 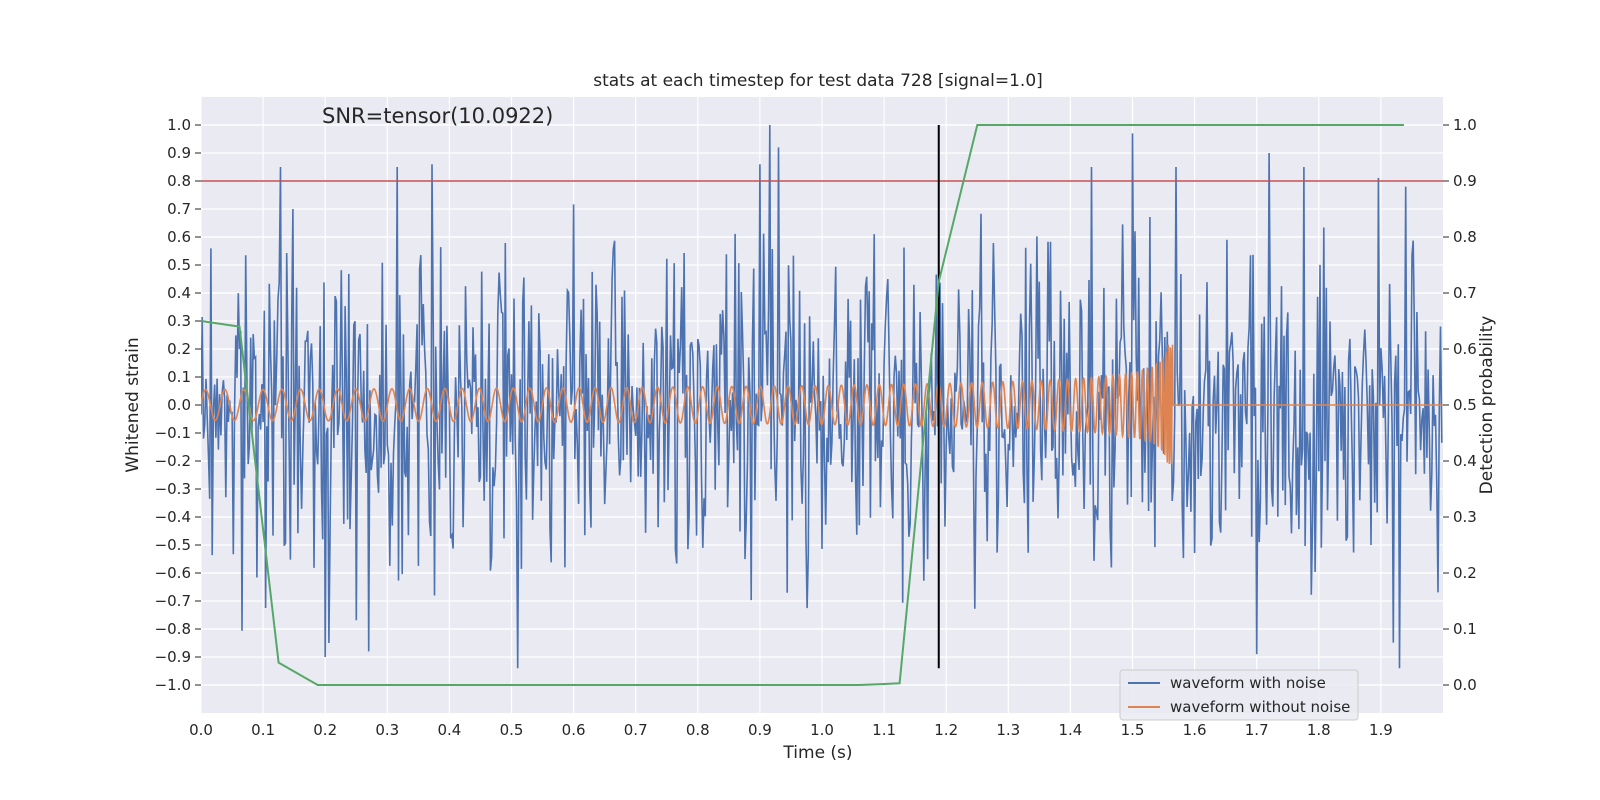 I want to click on y-tick-label: 1.0, so click(x=179, y=125).